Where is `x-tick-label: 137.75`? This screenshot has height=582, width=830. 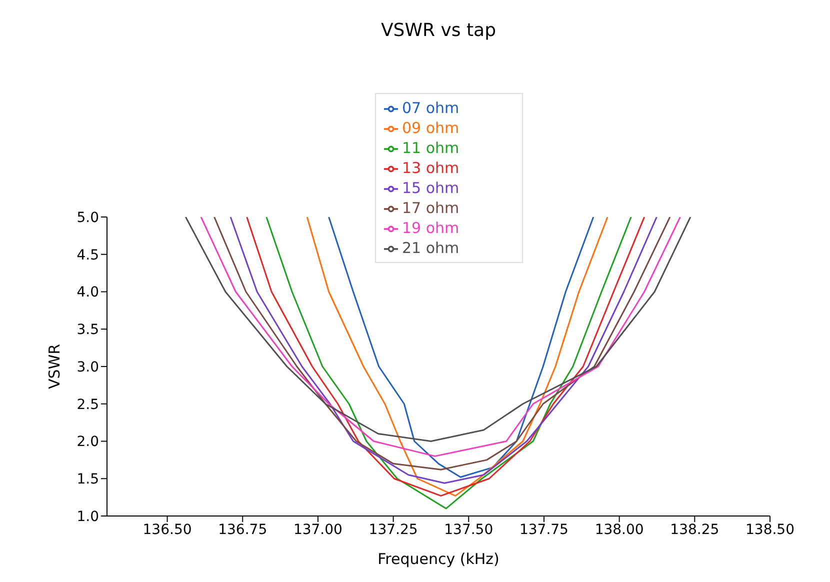 x-tick-label: 137.75 is located at coordinates (543, 530).